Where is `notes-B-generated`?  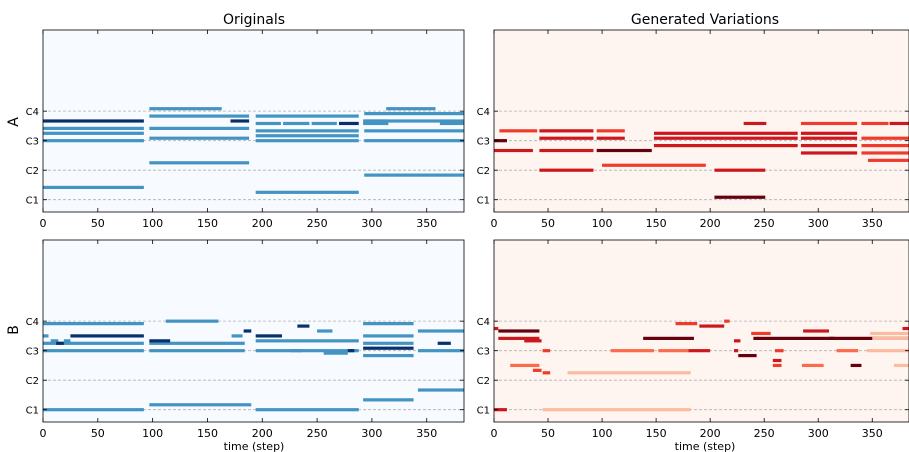 notes-B-generated is located at coordinates (701, 365).